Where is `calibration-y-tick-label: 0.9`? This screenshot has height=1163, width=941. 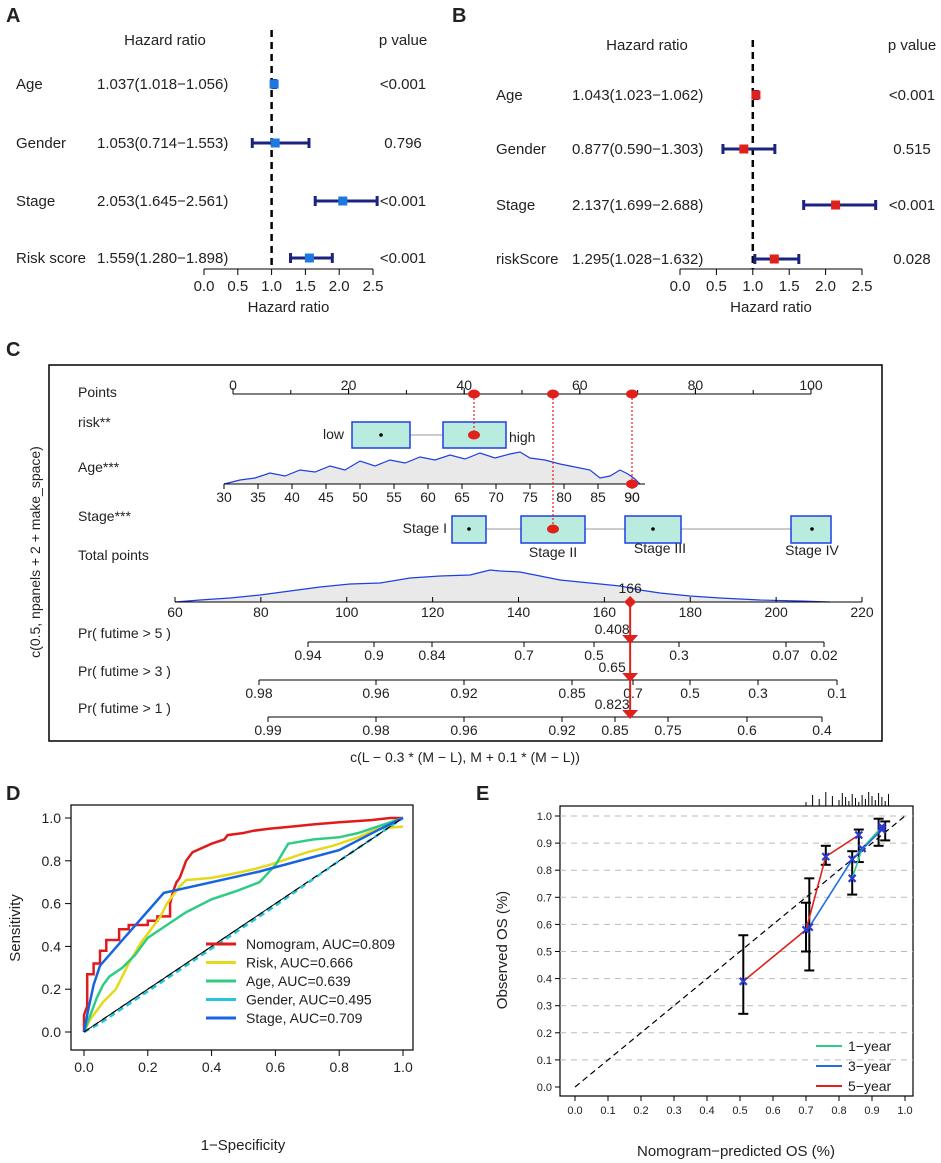
calibration-y-tick-label: 0.9 is located at coordinates (544, 844).